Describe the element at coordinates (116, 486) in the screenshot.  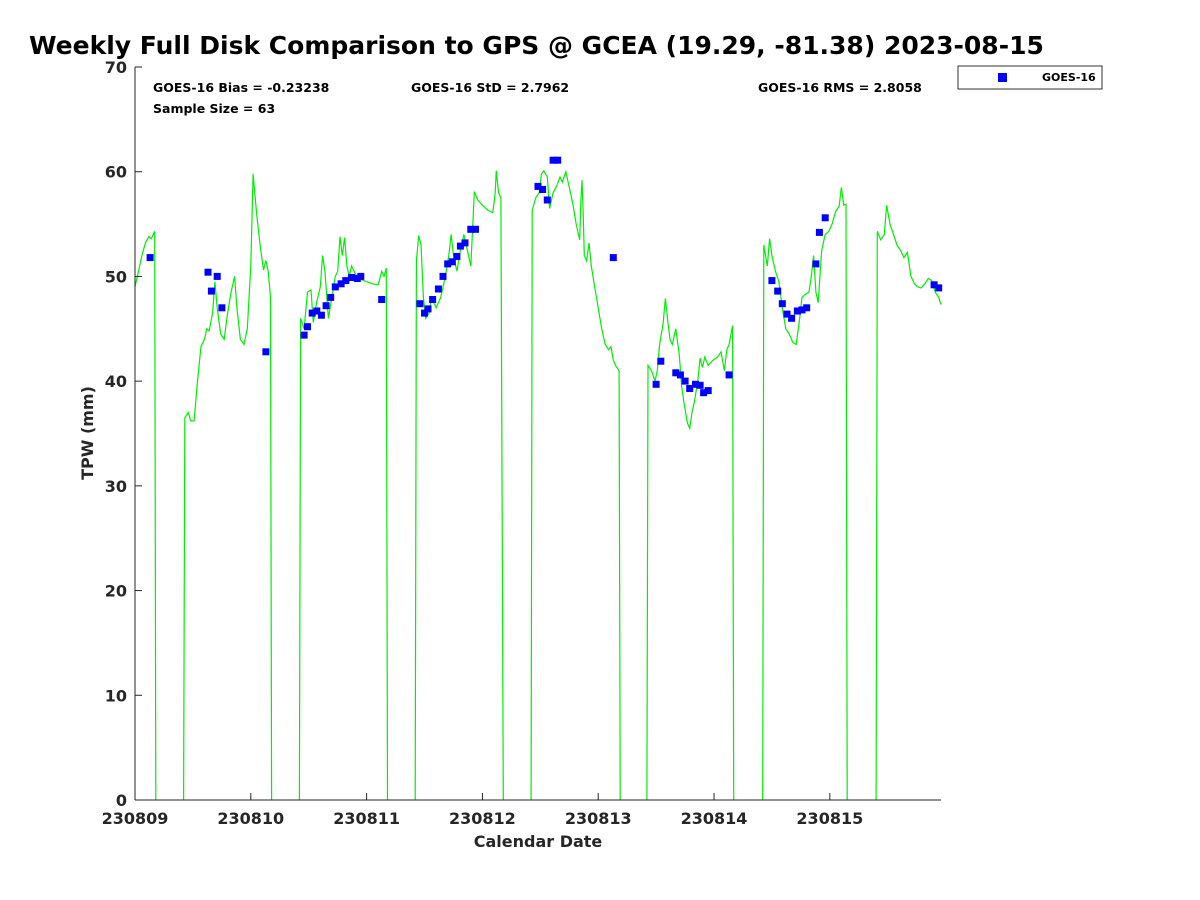
I see `y-tick-label-3: 30` at that location.